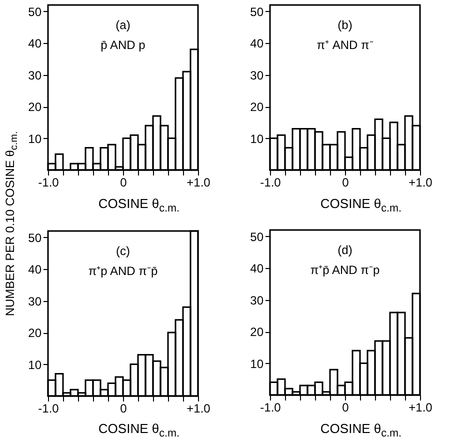  Describe the element at coordinates (345, 25) in the screenshot. I see `annotation: (b)` at that location.